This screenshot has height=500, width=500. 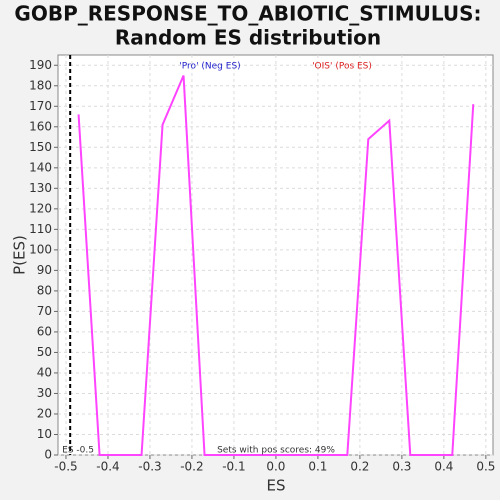 I want to click on x-tick-label: 0.4, so click(x=443, y=467).